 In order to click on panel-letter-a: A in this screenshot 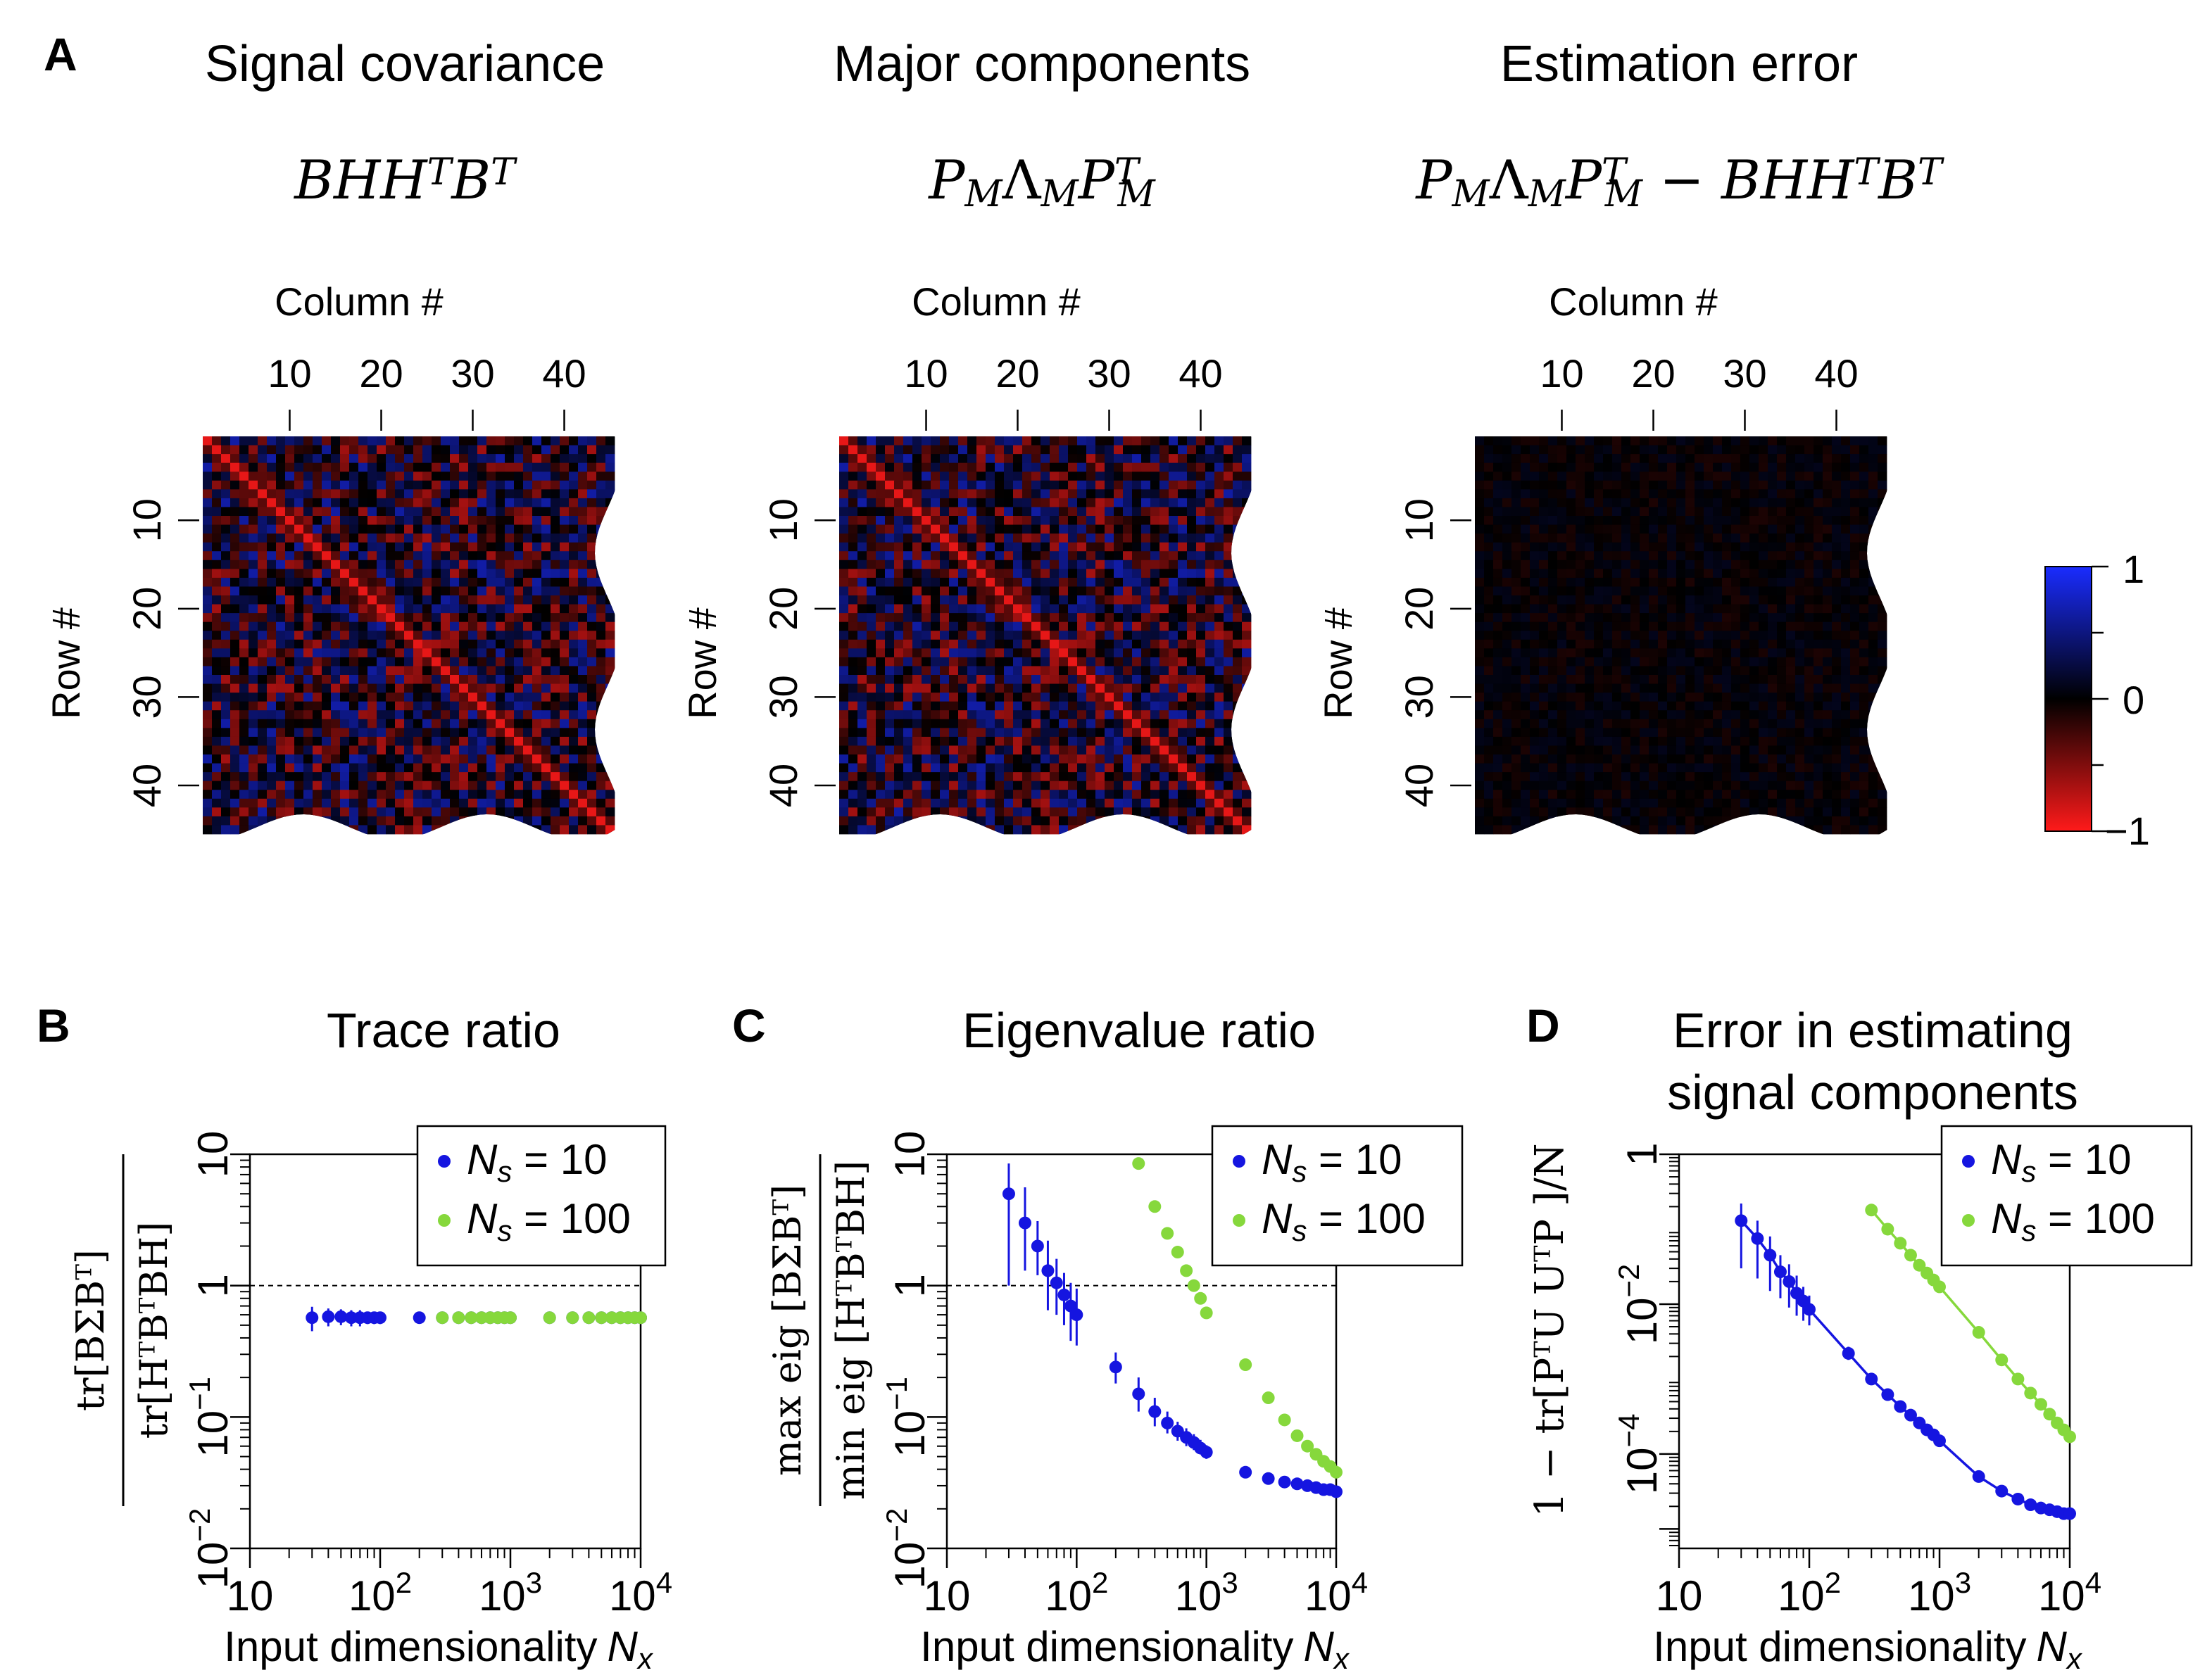, I will do `click(60, 54)`.